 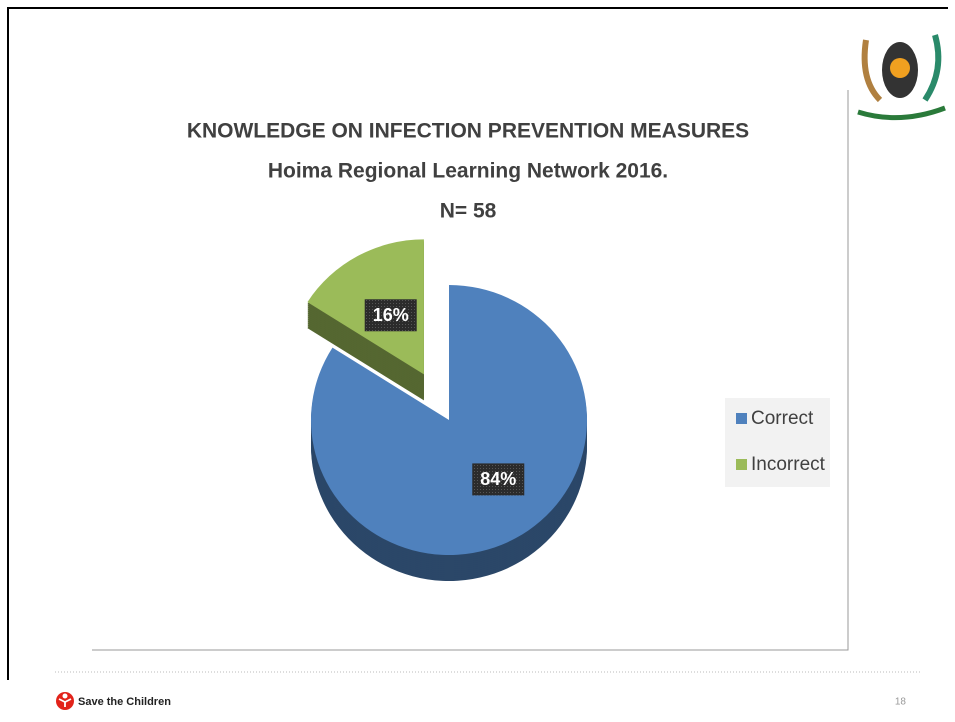 What do you see at coordinates (782, 418) in the screenshot?
I see `legend-label: Correct` at bounding box center [782, 418].